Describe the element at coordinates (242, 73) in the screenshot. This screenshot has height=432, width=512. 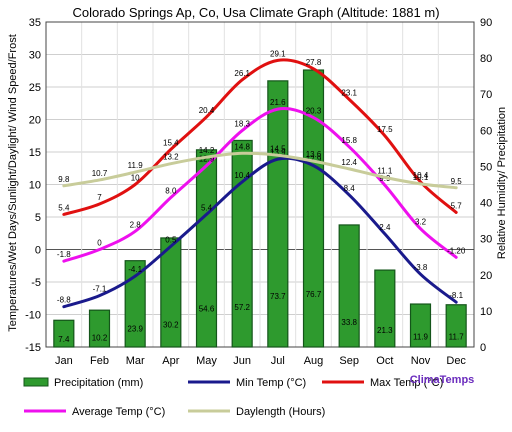
I see `max-temp-c-data-label: 26.1` at that location.